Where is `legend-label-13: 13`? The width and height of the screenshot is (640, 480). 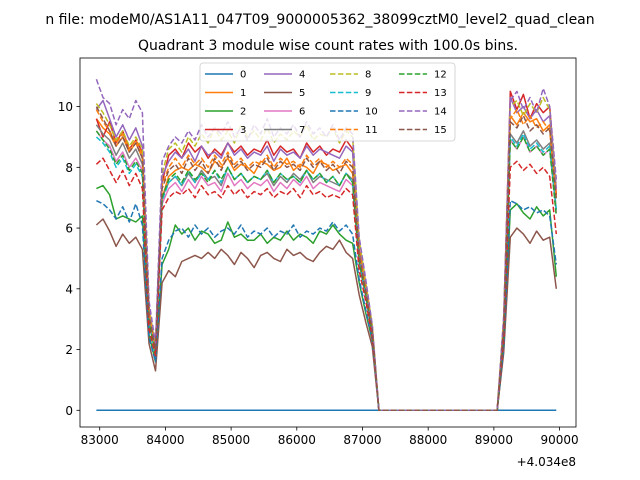
legend-label-13: 13 is located at coordinates (440, 93).